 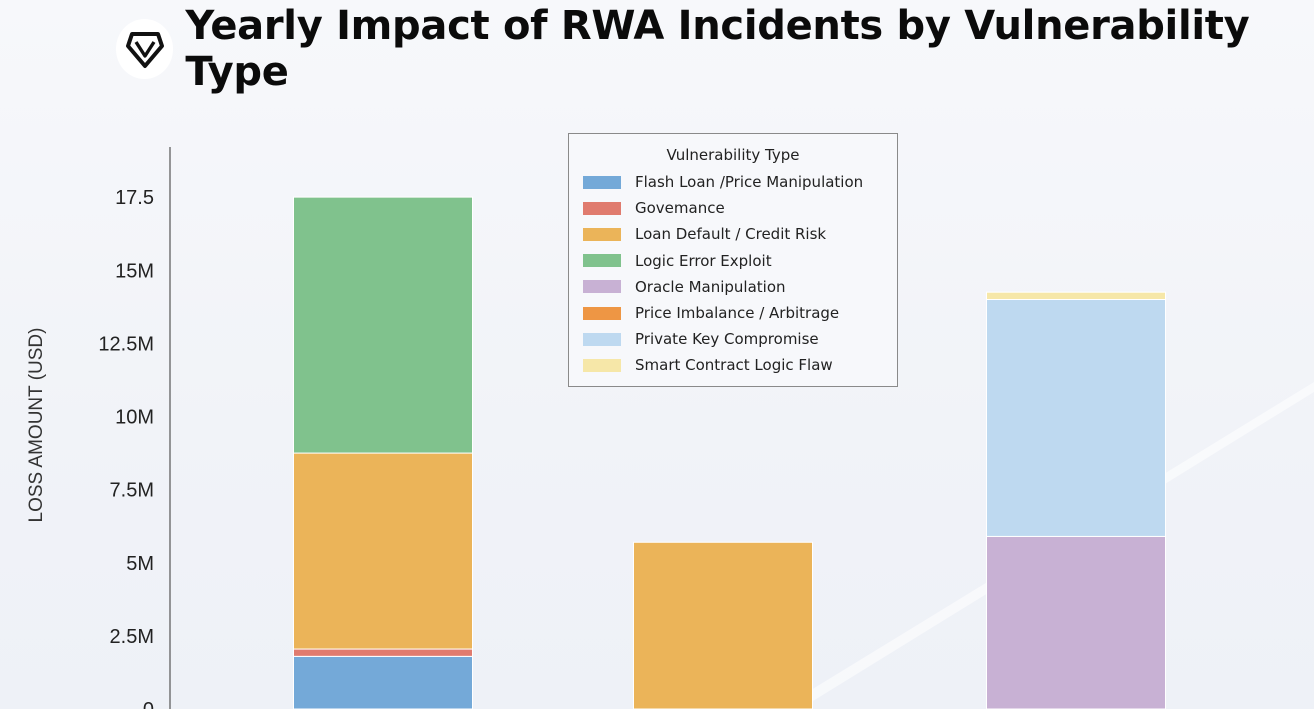 What do you see at coordinates (126, 448) in the screenshot?
I see `y-axis-ticks: 0 2.5M 5M 7.5M 10M 12.5M 15M 17.5` at bounding box center [126, 448].